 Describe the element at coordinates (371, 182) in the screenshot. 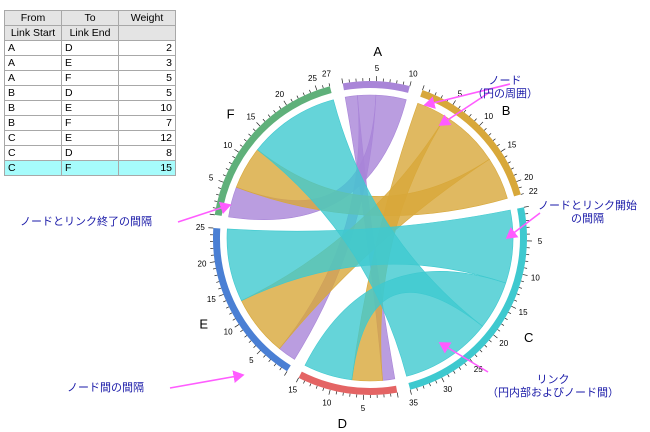

I see `link-B-F` at that location.